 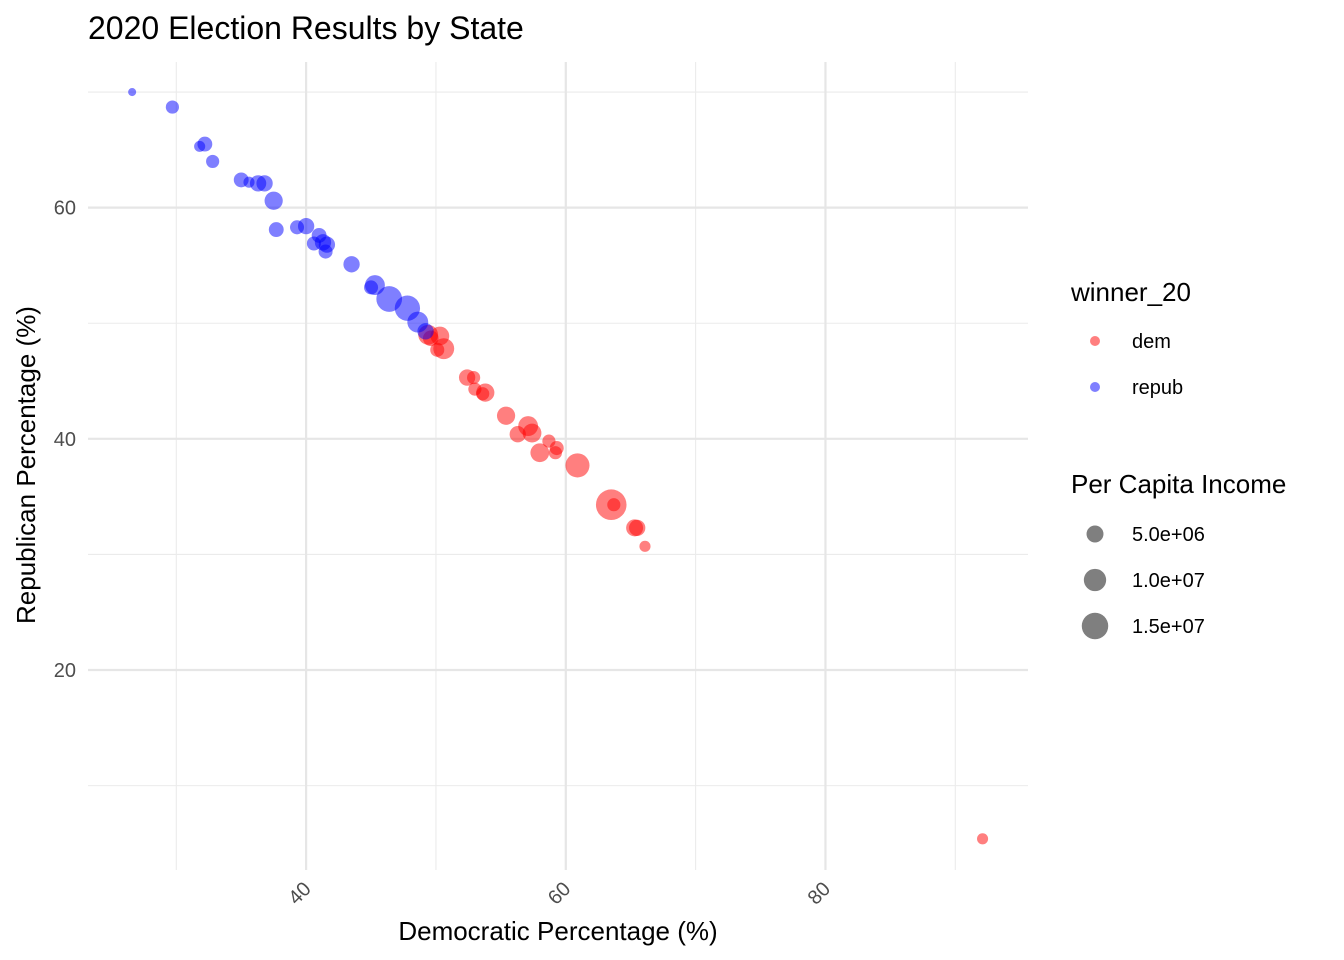 What do you see at coordinates (1178, 554) in the screenshot?
I see `size-legend: Per Capita Income 5.0e+06 1.0e+07 1.5e+07` at bounding box center [1178, 554].